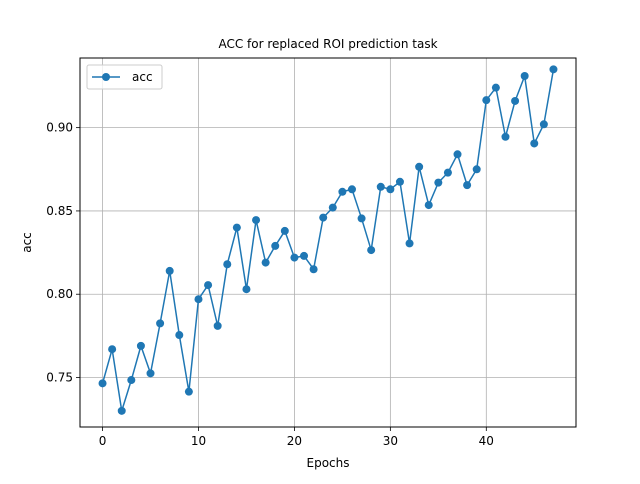 Image resolution: width=640 pixels, height=484 pixels. What do you see at coordinates (142, 77) in the screenshot?
I see `legend-entry-acc: acc` at bounding box center [142, 77].